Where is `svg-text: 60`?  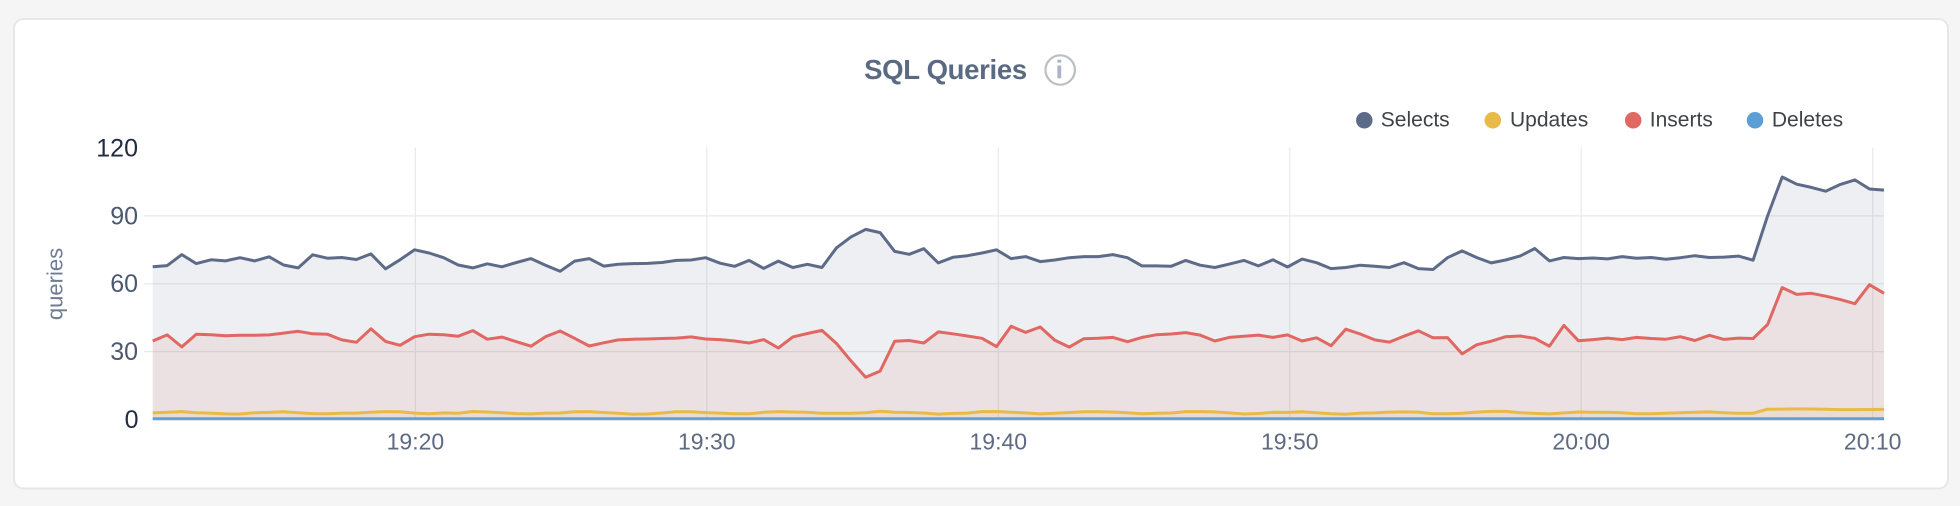 svg-text: 60 is located at coordinates (124, 284).